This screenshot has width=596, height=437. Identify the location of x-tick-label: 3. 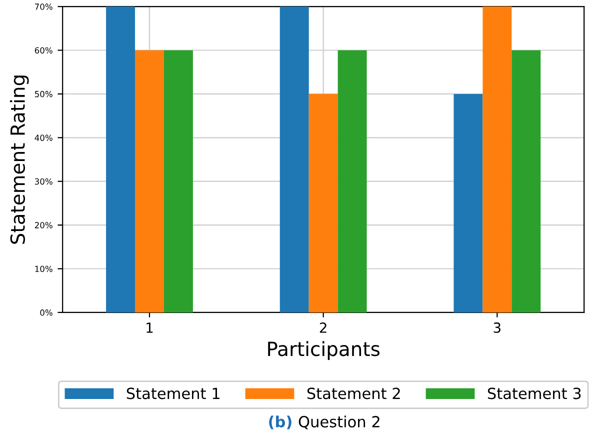
(497, 327).